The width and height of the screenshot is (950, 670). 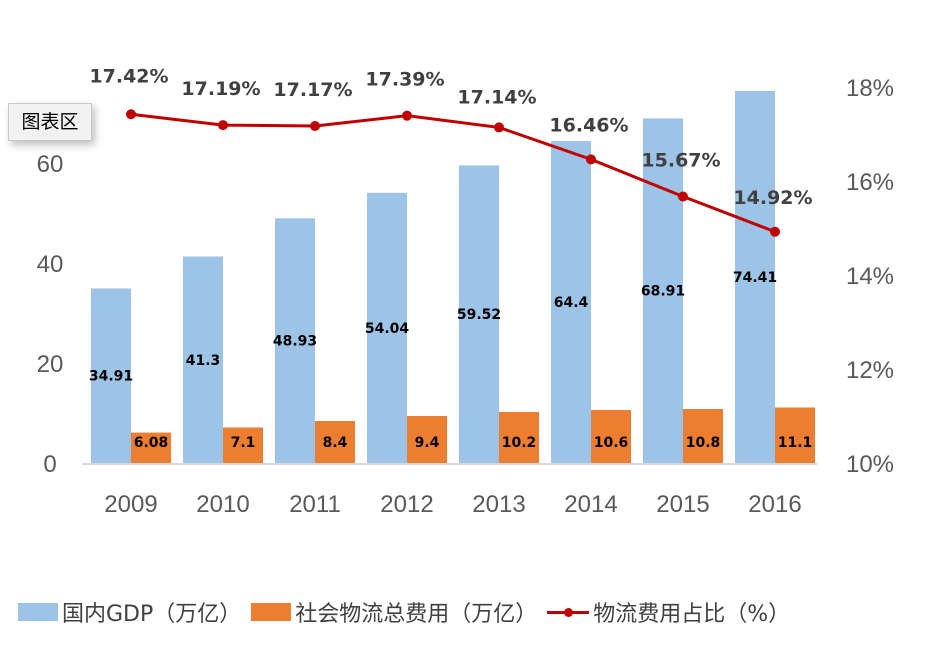 I want to click on x-tick-label: 2015, so click(x=682, y=504).